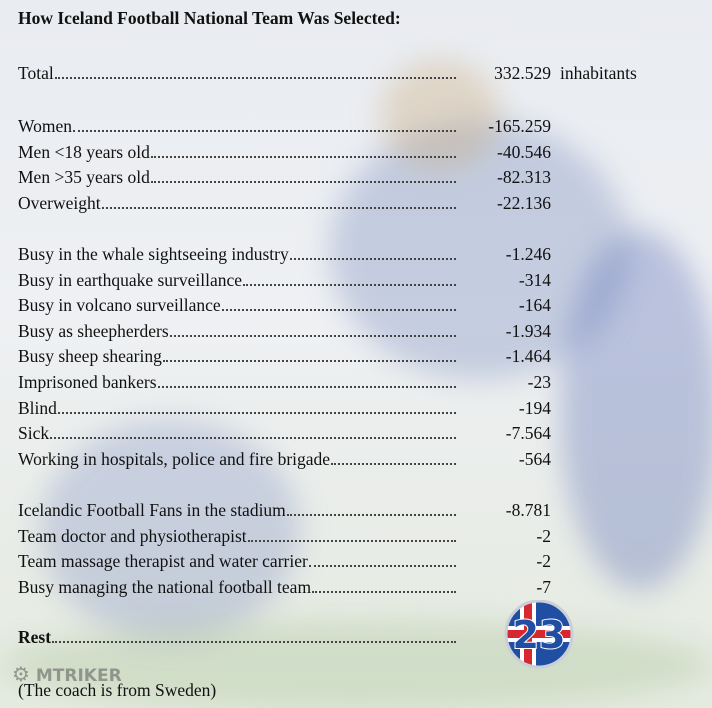 This screenshot has width=712, height=708. What do you see at coordinates (519, 126) in the screenshot?
I see `row-value: -165.259` at bounding box center [519, 126].